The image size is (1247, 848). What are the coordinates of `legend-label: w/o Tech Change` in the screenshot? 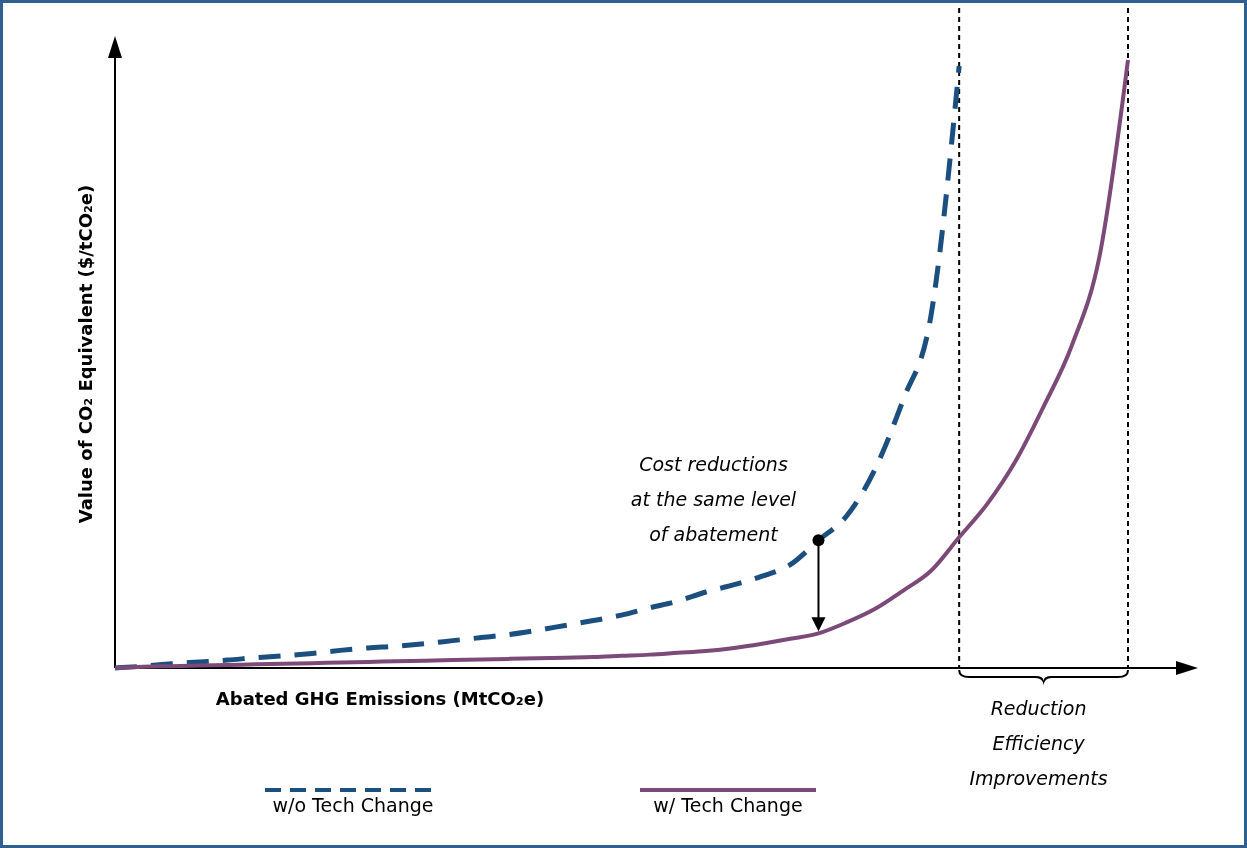 It's located at (353, 805).